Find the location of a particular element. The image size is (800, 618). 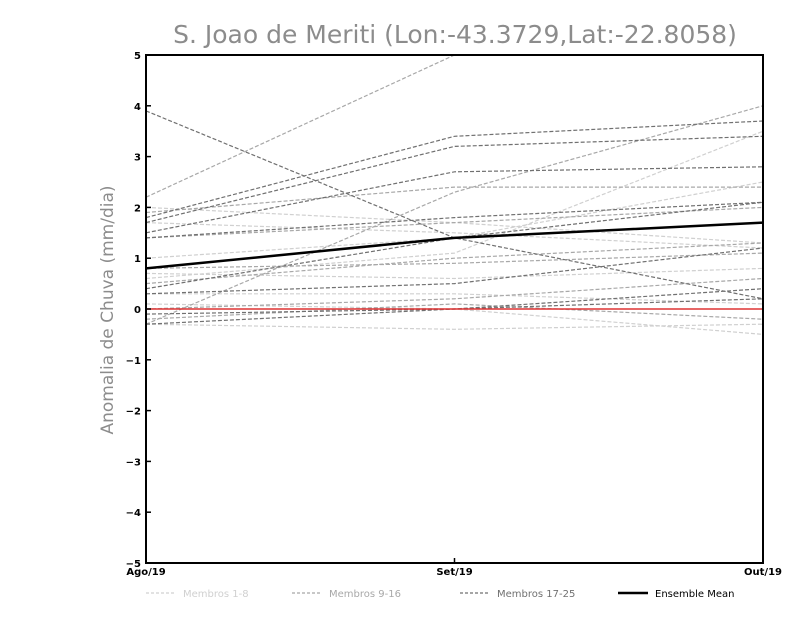

y-tick-label: 3 is located at coordinates (137, 158).